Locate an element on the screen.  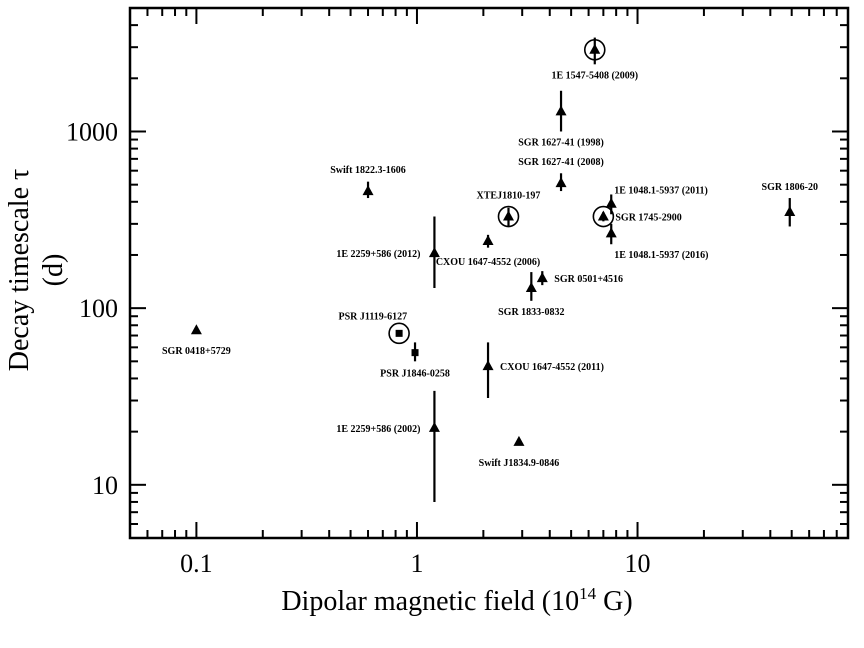
x-tick-label: 0.1 is located at coordinates (196, 563).